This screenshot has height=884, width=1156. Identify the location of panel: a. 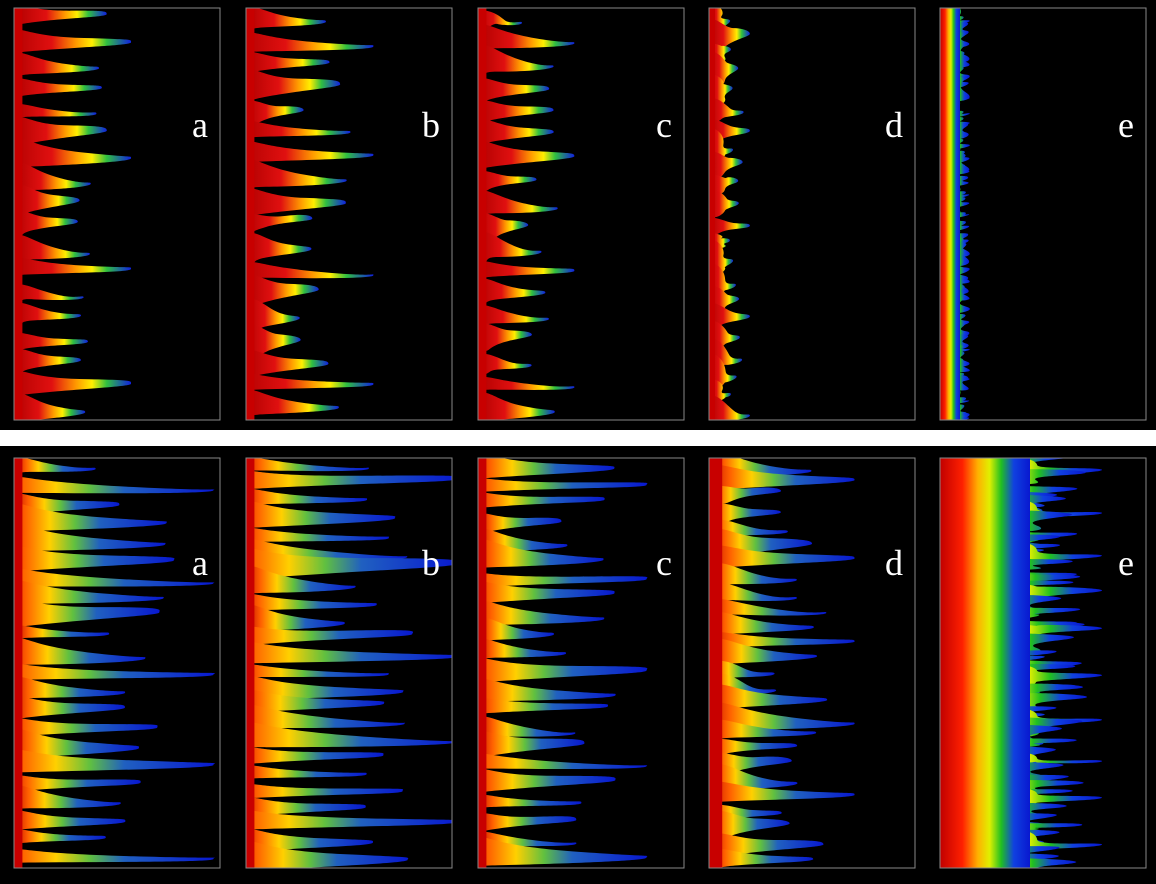
(117, 663).